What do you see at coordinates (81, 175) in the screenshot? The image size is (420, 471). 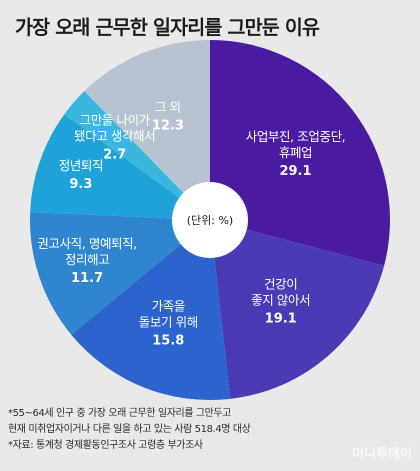 I see `slice-label-group: 정년퇴직 9.3` at bounding box center [81, 175].